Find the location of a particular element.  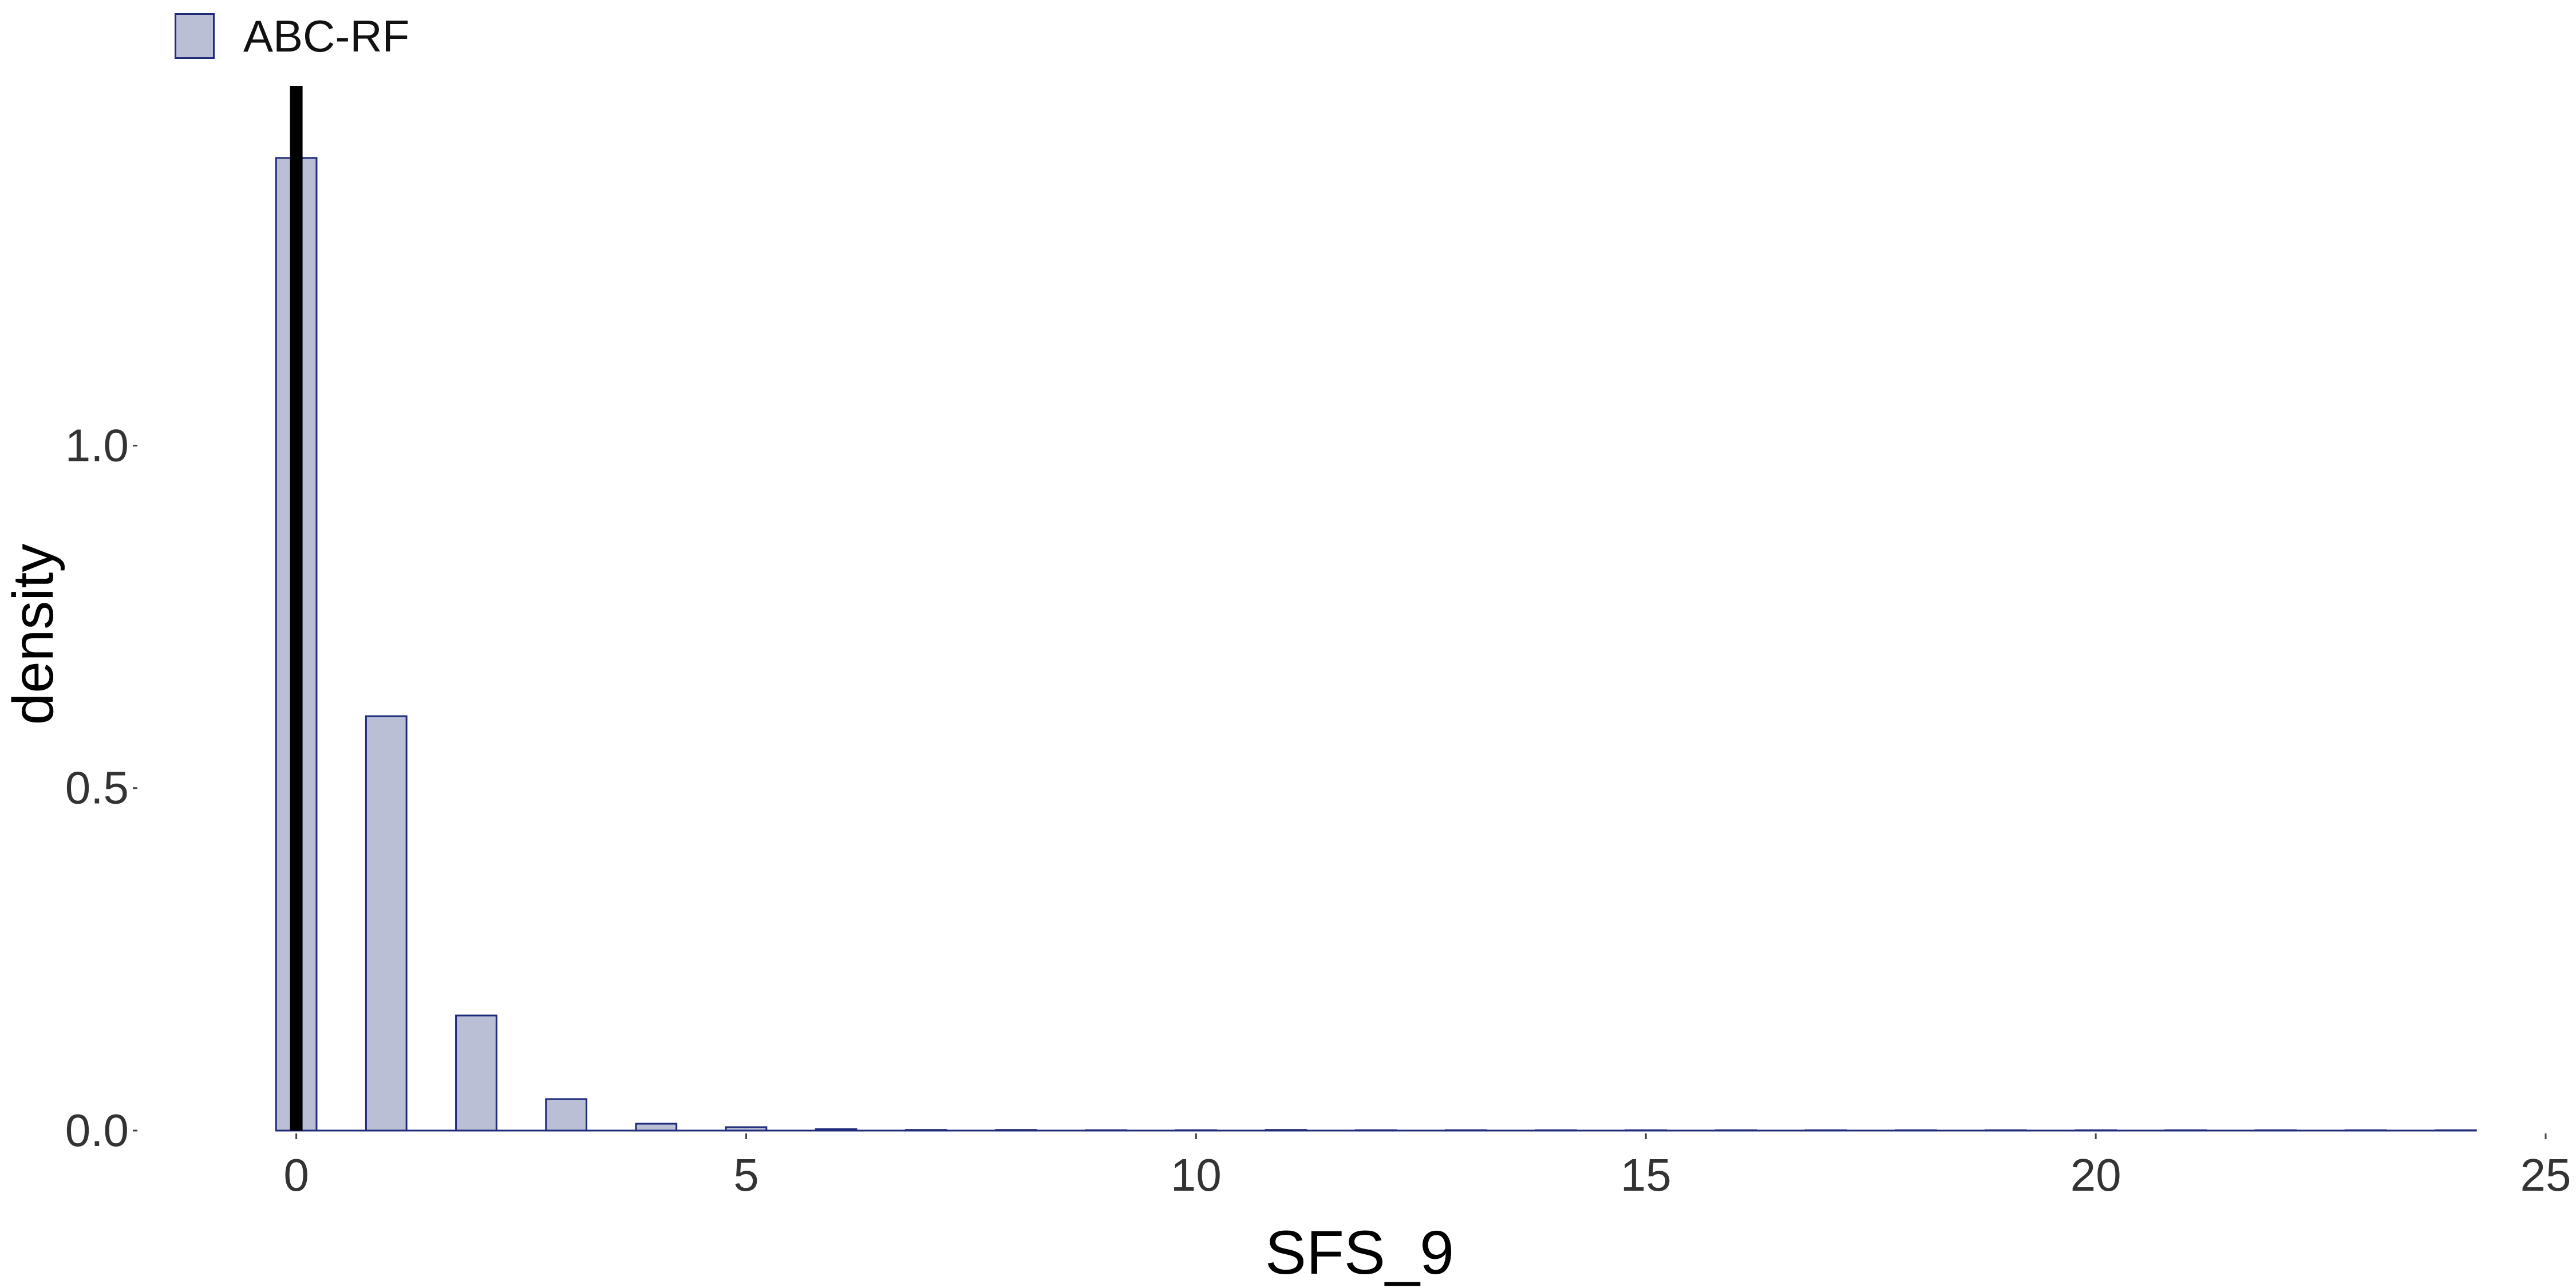

y-axis: 0.0 0.5 1.0 is located at coordinates (101, 788).